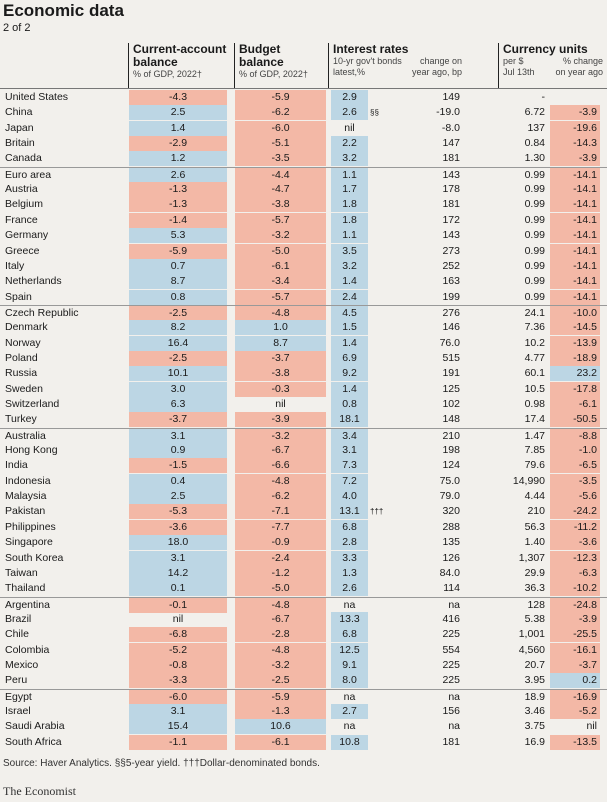 The height and width of the screenshot is (802, 607). What do you see at coordinates (303, 190) in the screenshot?
I see `table-row: Austria -1.3 -4.7 1.7 178 0.99 -14.1` at bounding box center [303, 190].